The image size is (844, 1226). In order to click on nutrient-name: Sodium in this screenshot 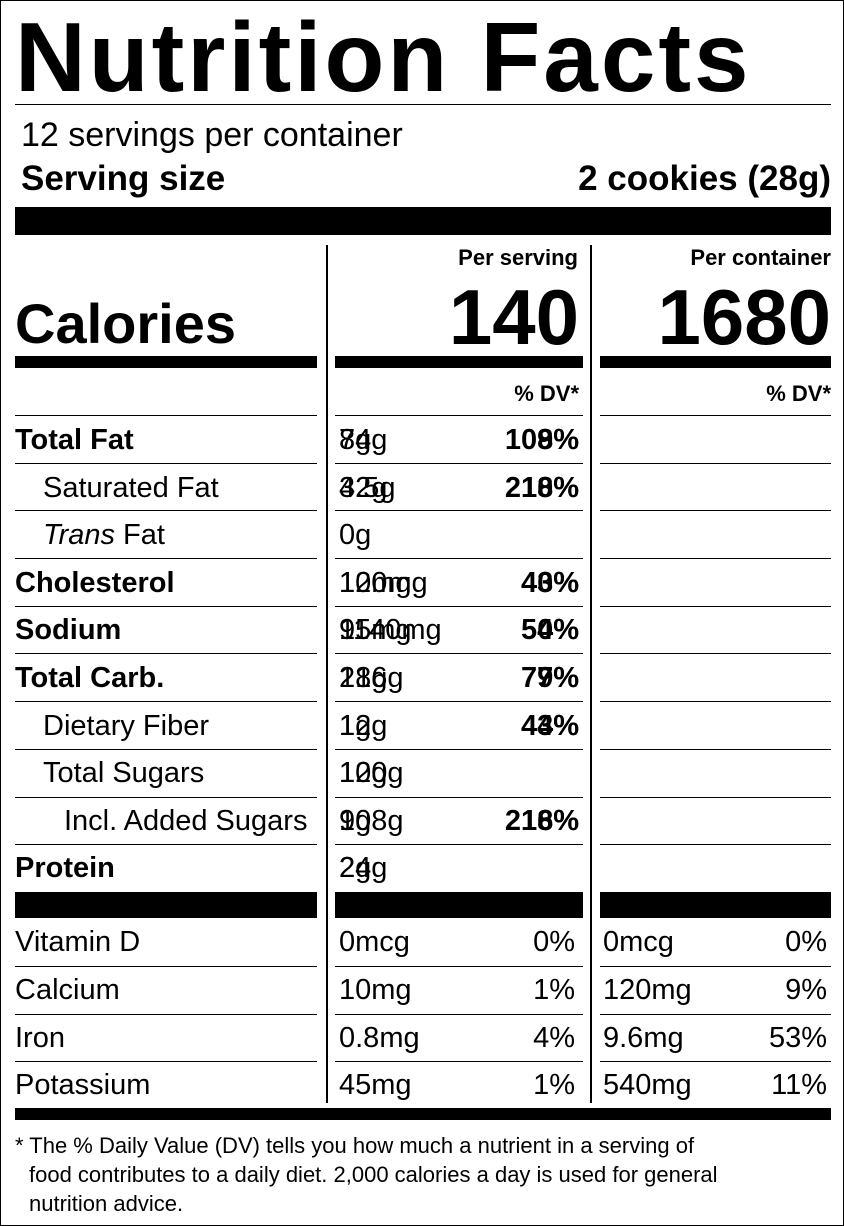, I will do `click(68, 630)`.